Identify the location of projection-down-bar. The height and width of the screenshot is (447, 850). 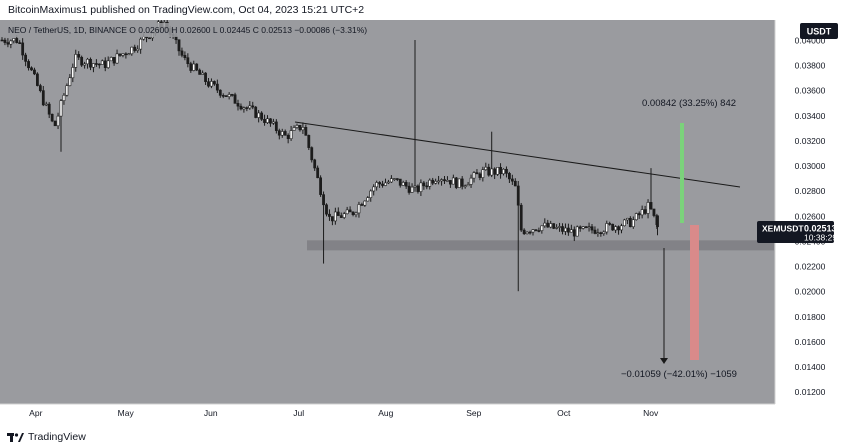
(694, 292).